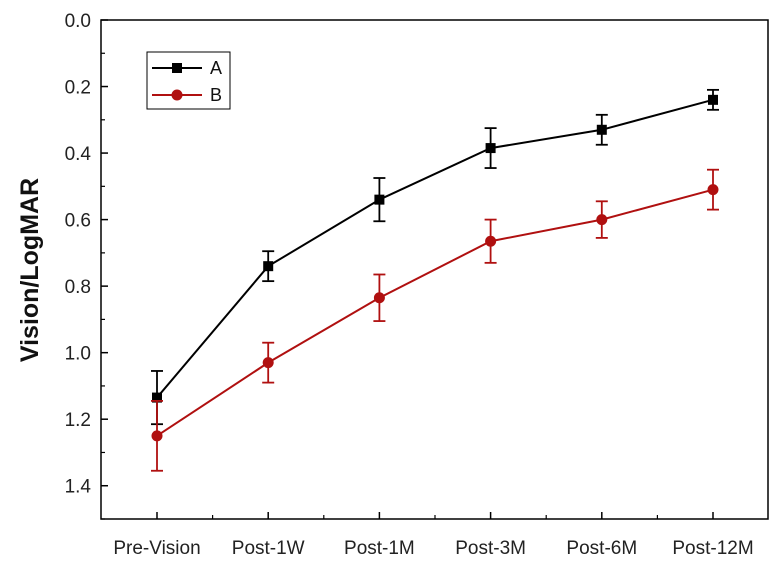 The width and height of the screenshot is (769, 562). Describe the element at coordinates (156, 548) in the screenshot. I see `x-tick-label: Pre-Vision` at that location.